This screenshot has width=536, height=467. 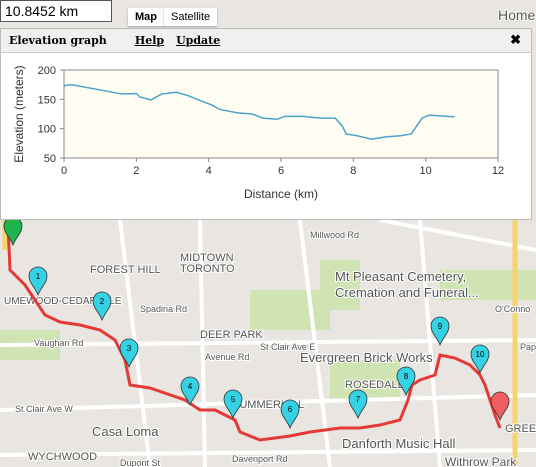 I want to click on x-tick-label: 0, so click(x=64, y=171).